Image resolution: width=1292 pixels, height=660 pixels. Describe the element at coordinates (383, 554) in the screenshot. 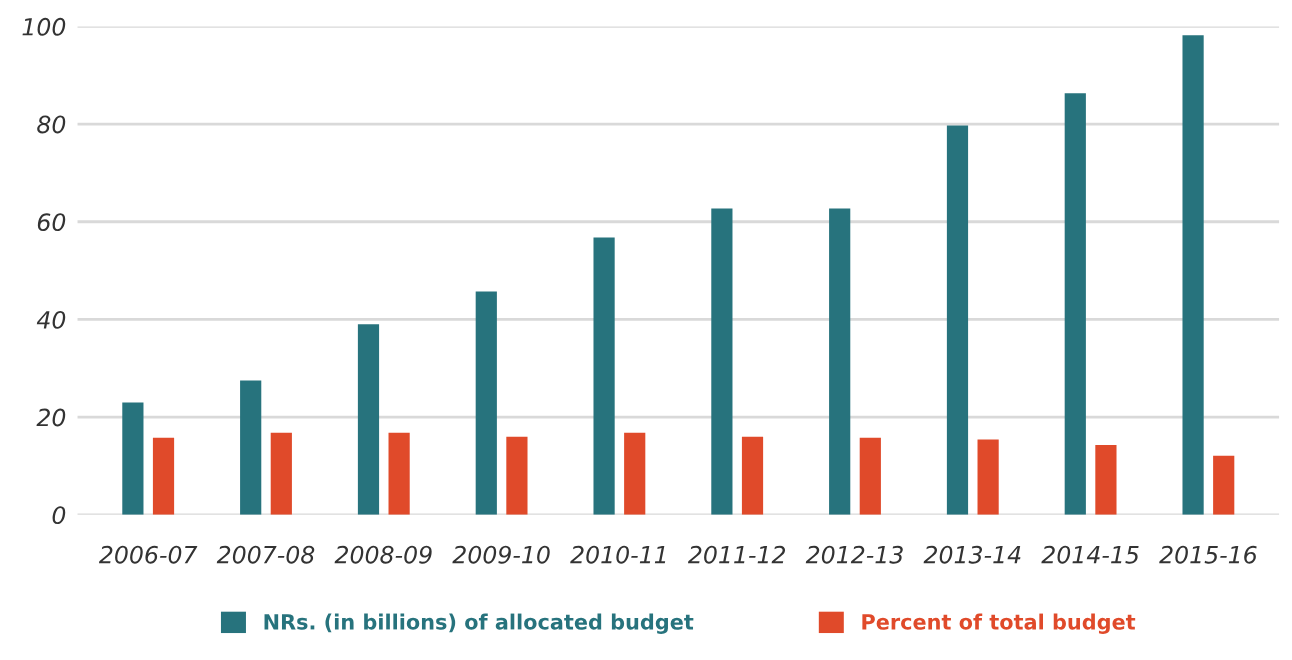

I see `x-tick-label: 2008-09` at that location.